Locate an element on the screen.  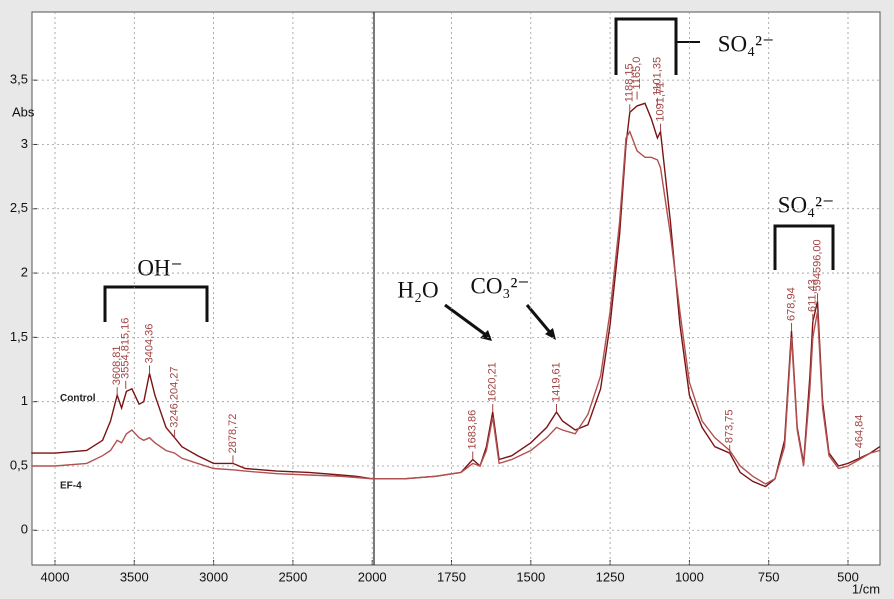
x-tick-label: 1250 is located at coordinates (610, 576).